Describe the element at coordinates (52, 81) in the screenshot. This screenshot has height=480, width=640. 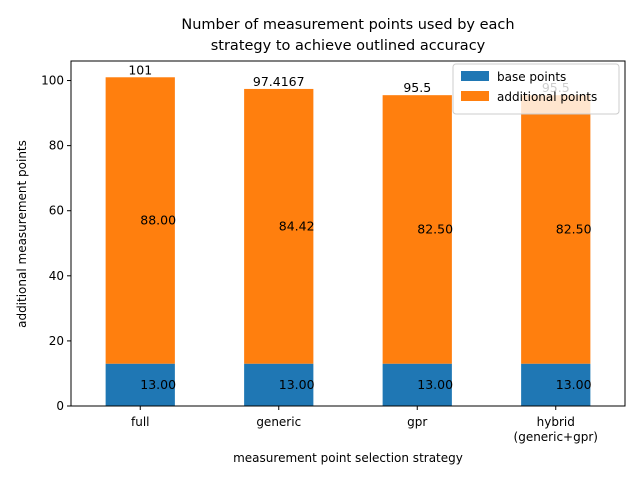
I see `y-tick-label-100: 100` at that location.